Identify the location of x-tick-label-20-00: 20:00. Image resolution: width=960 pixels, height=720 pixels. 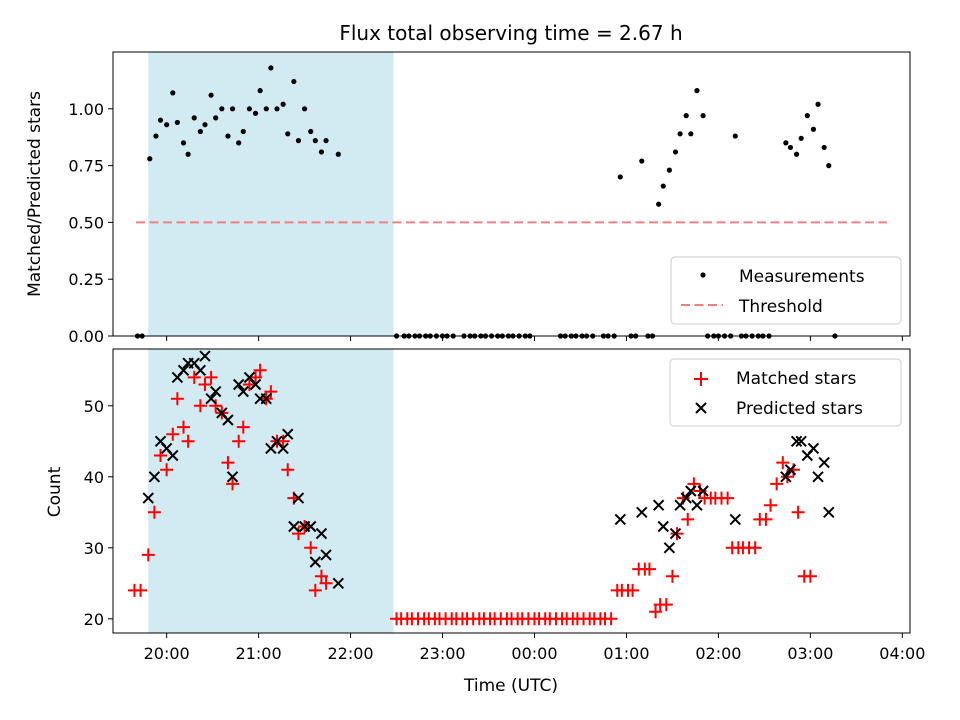
(167, 653).